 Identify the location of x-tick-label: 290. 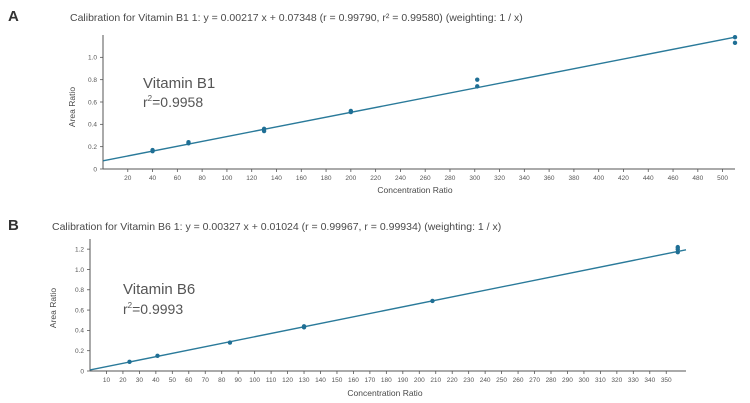
(567, 380).